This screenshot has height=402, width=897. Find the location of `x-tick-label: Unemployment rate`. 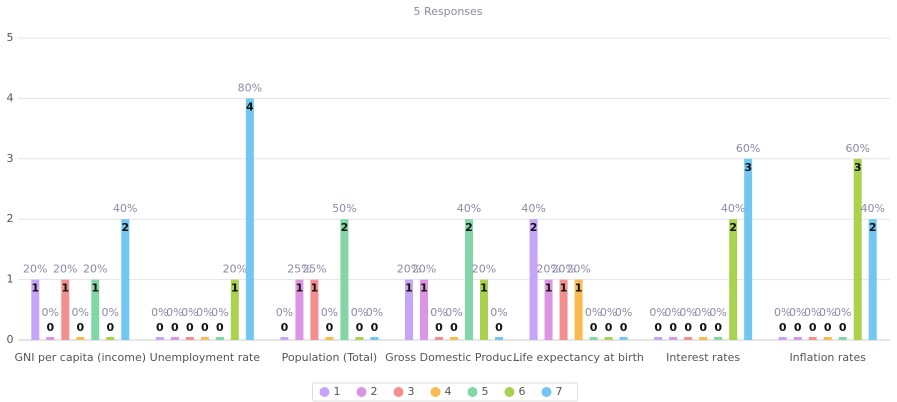

x-tick-label: Unemployment rate is located at coordinates (205, 357).